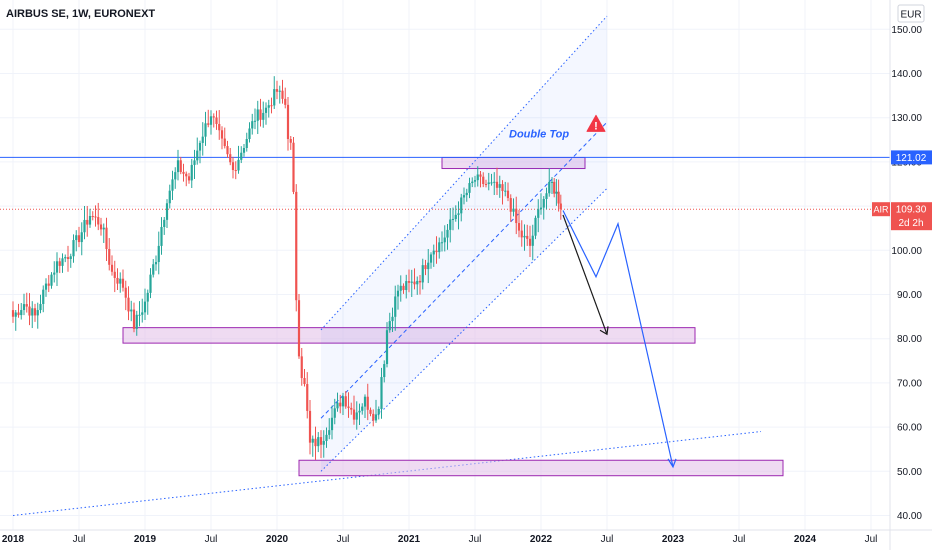 This screenshot has width=932, height=555. Describe the element at coordinates (673, 539) in the screenshot. I see `x-tick-label: 2023` at that location.